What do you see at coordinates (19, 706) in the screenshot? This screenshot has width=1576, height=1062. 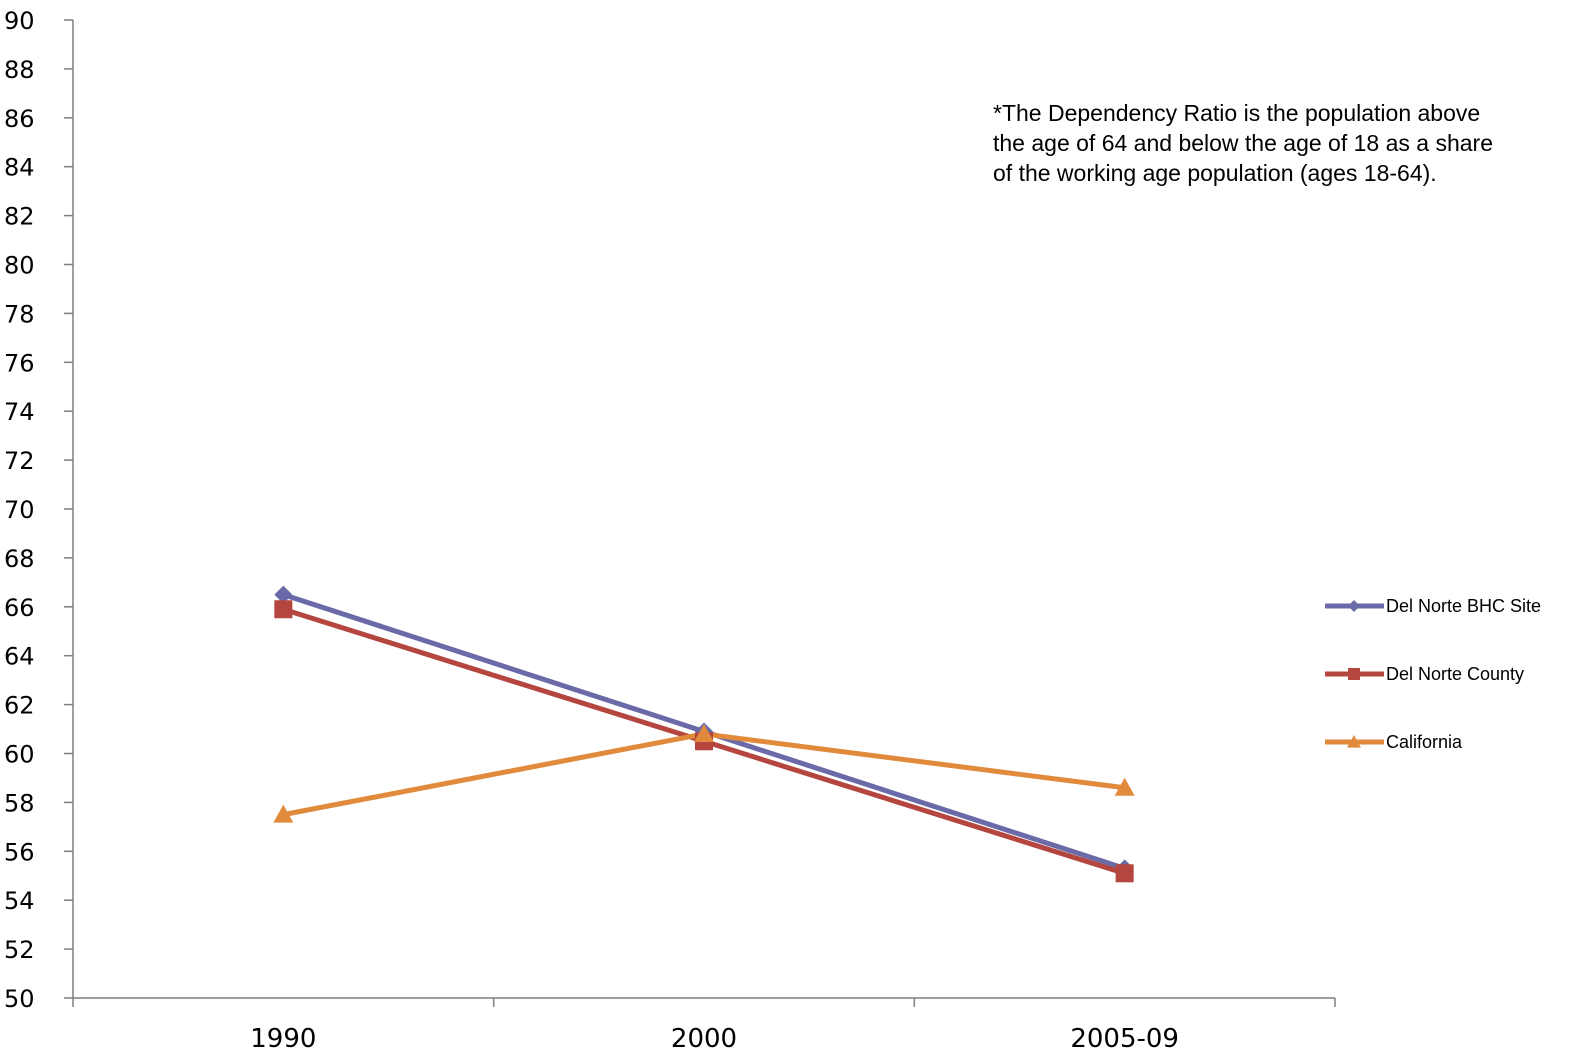 I see `y-tick-label: 62` at bounding box center [19, 706].